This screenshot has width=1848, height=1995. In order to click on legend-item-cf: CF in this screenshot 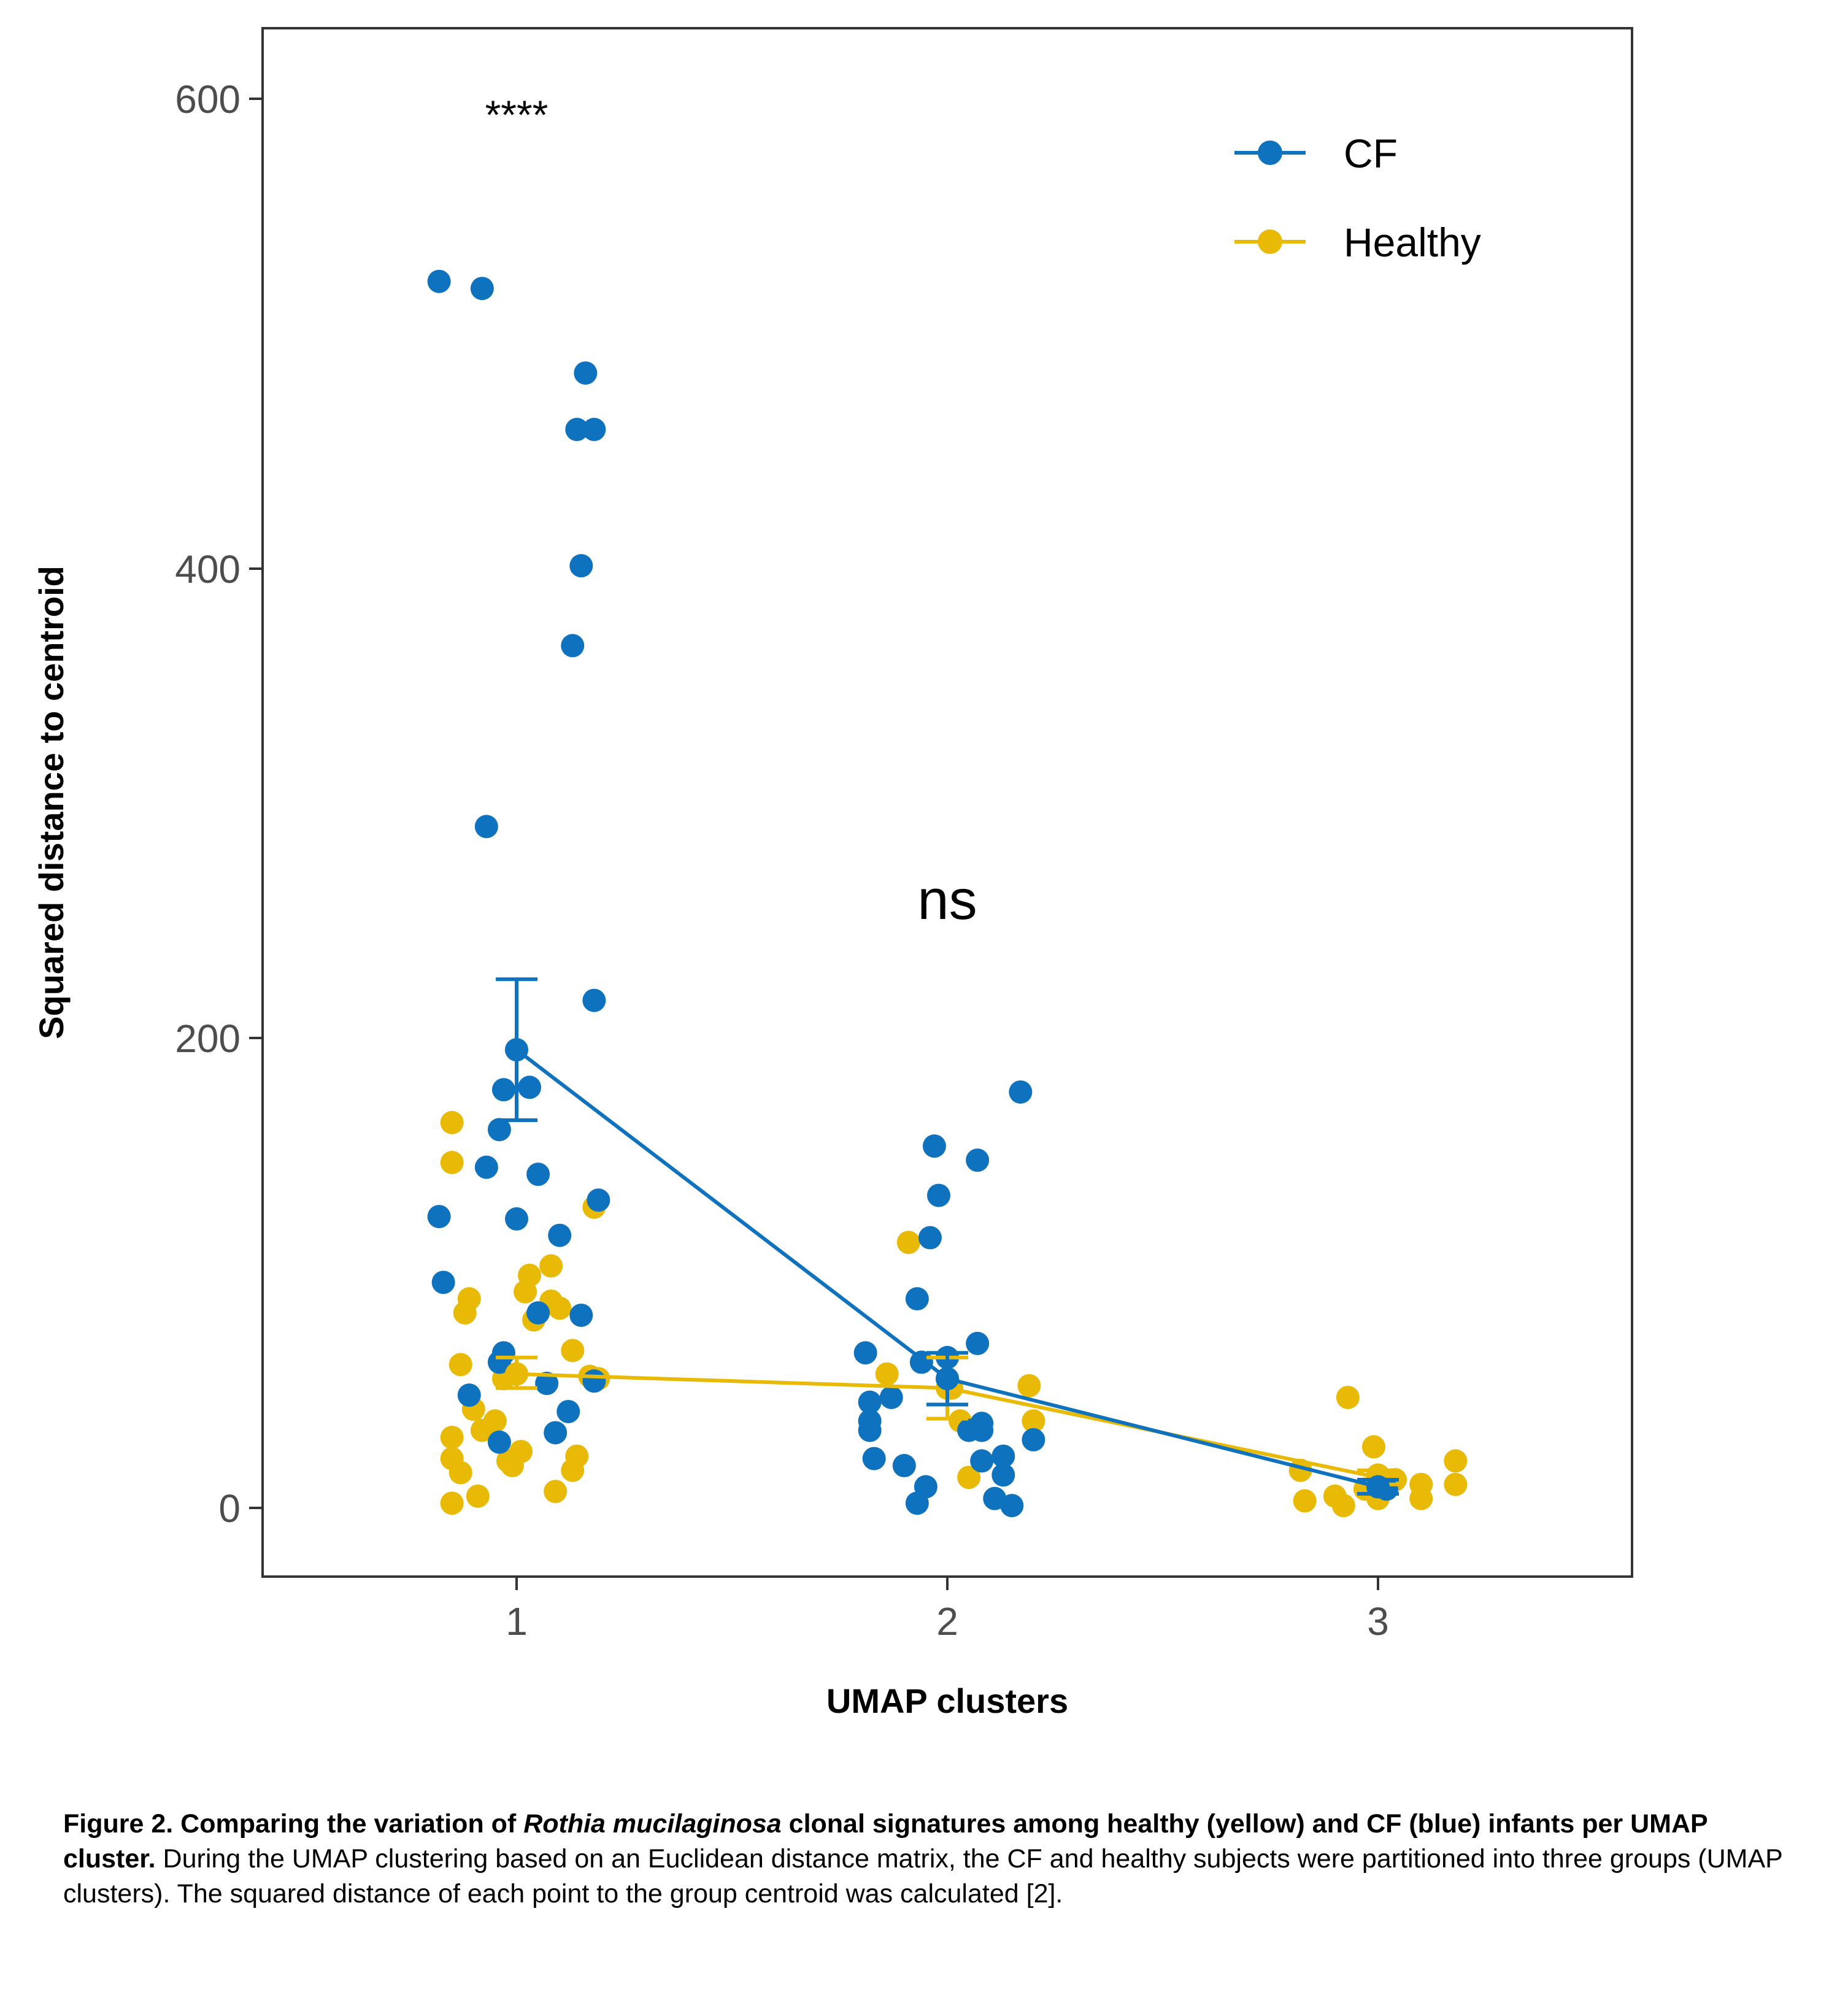, I will do `click(1316, 153)`.